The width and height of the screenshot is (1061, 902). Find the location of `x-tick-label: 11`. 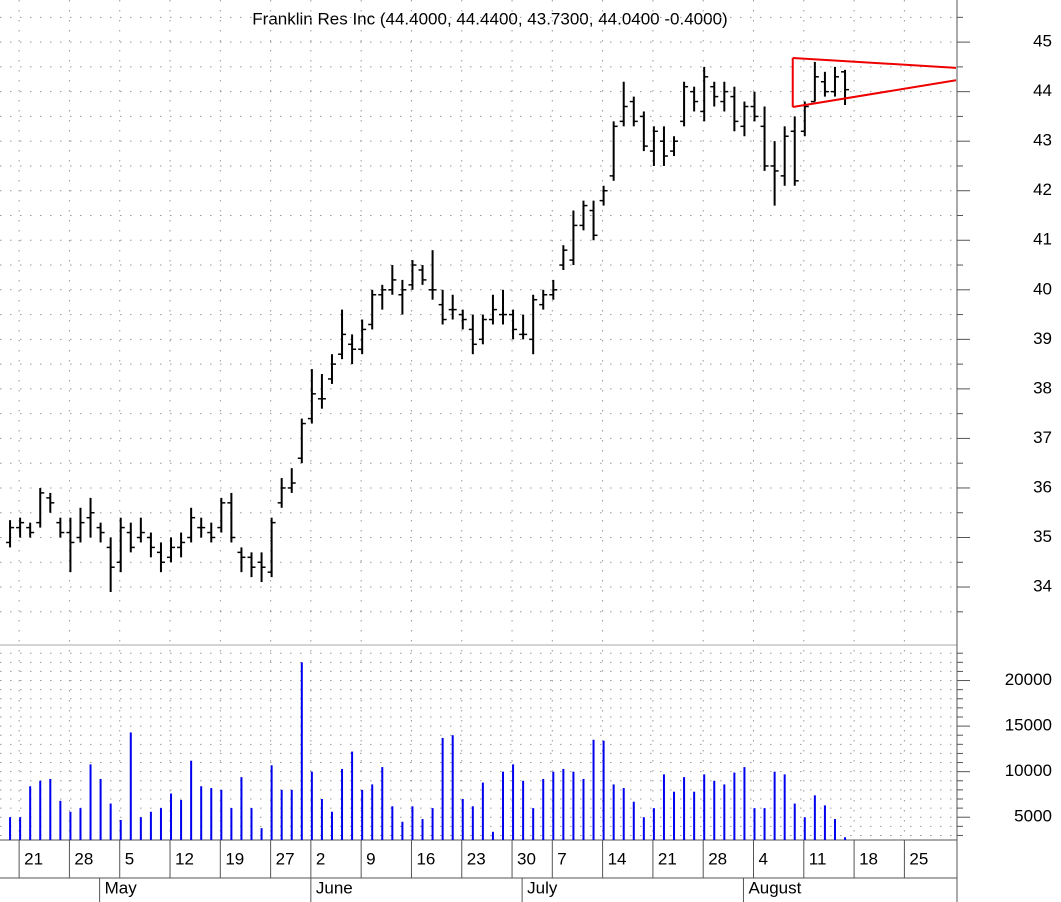

x-tick-label: 11 is located at coordinates (818, 858).